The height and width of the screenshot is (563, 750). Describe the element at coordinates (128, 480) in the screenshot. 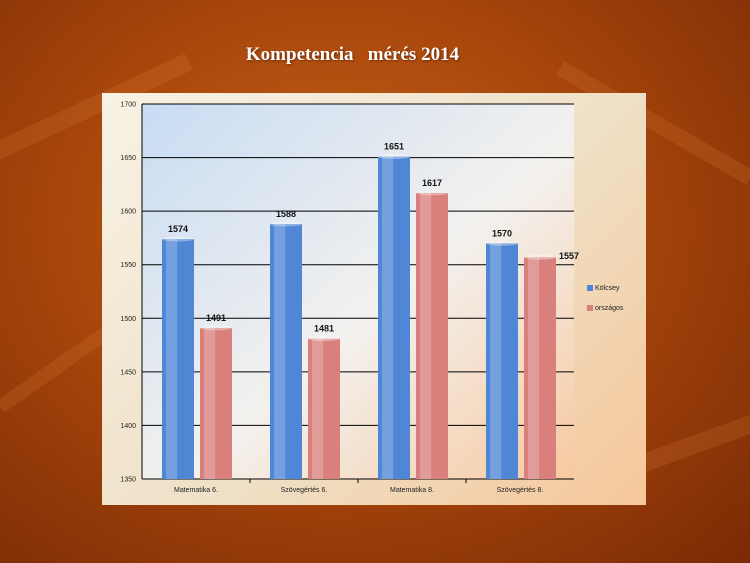

I see `y-tick-label: 1350` at that location.